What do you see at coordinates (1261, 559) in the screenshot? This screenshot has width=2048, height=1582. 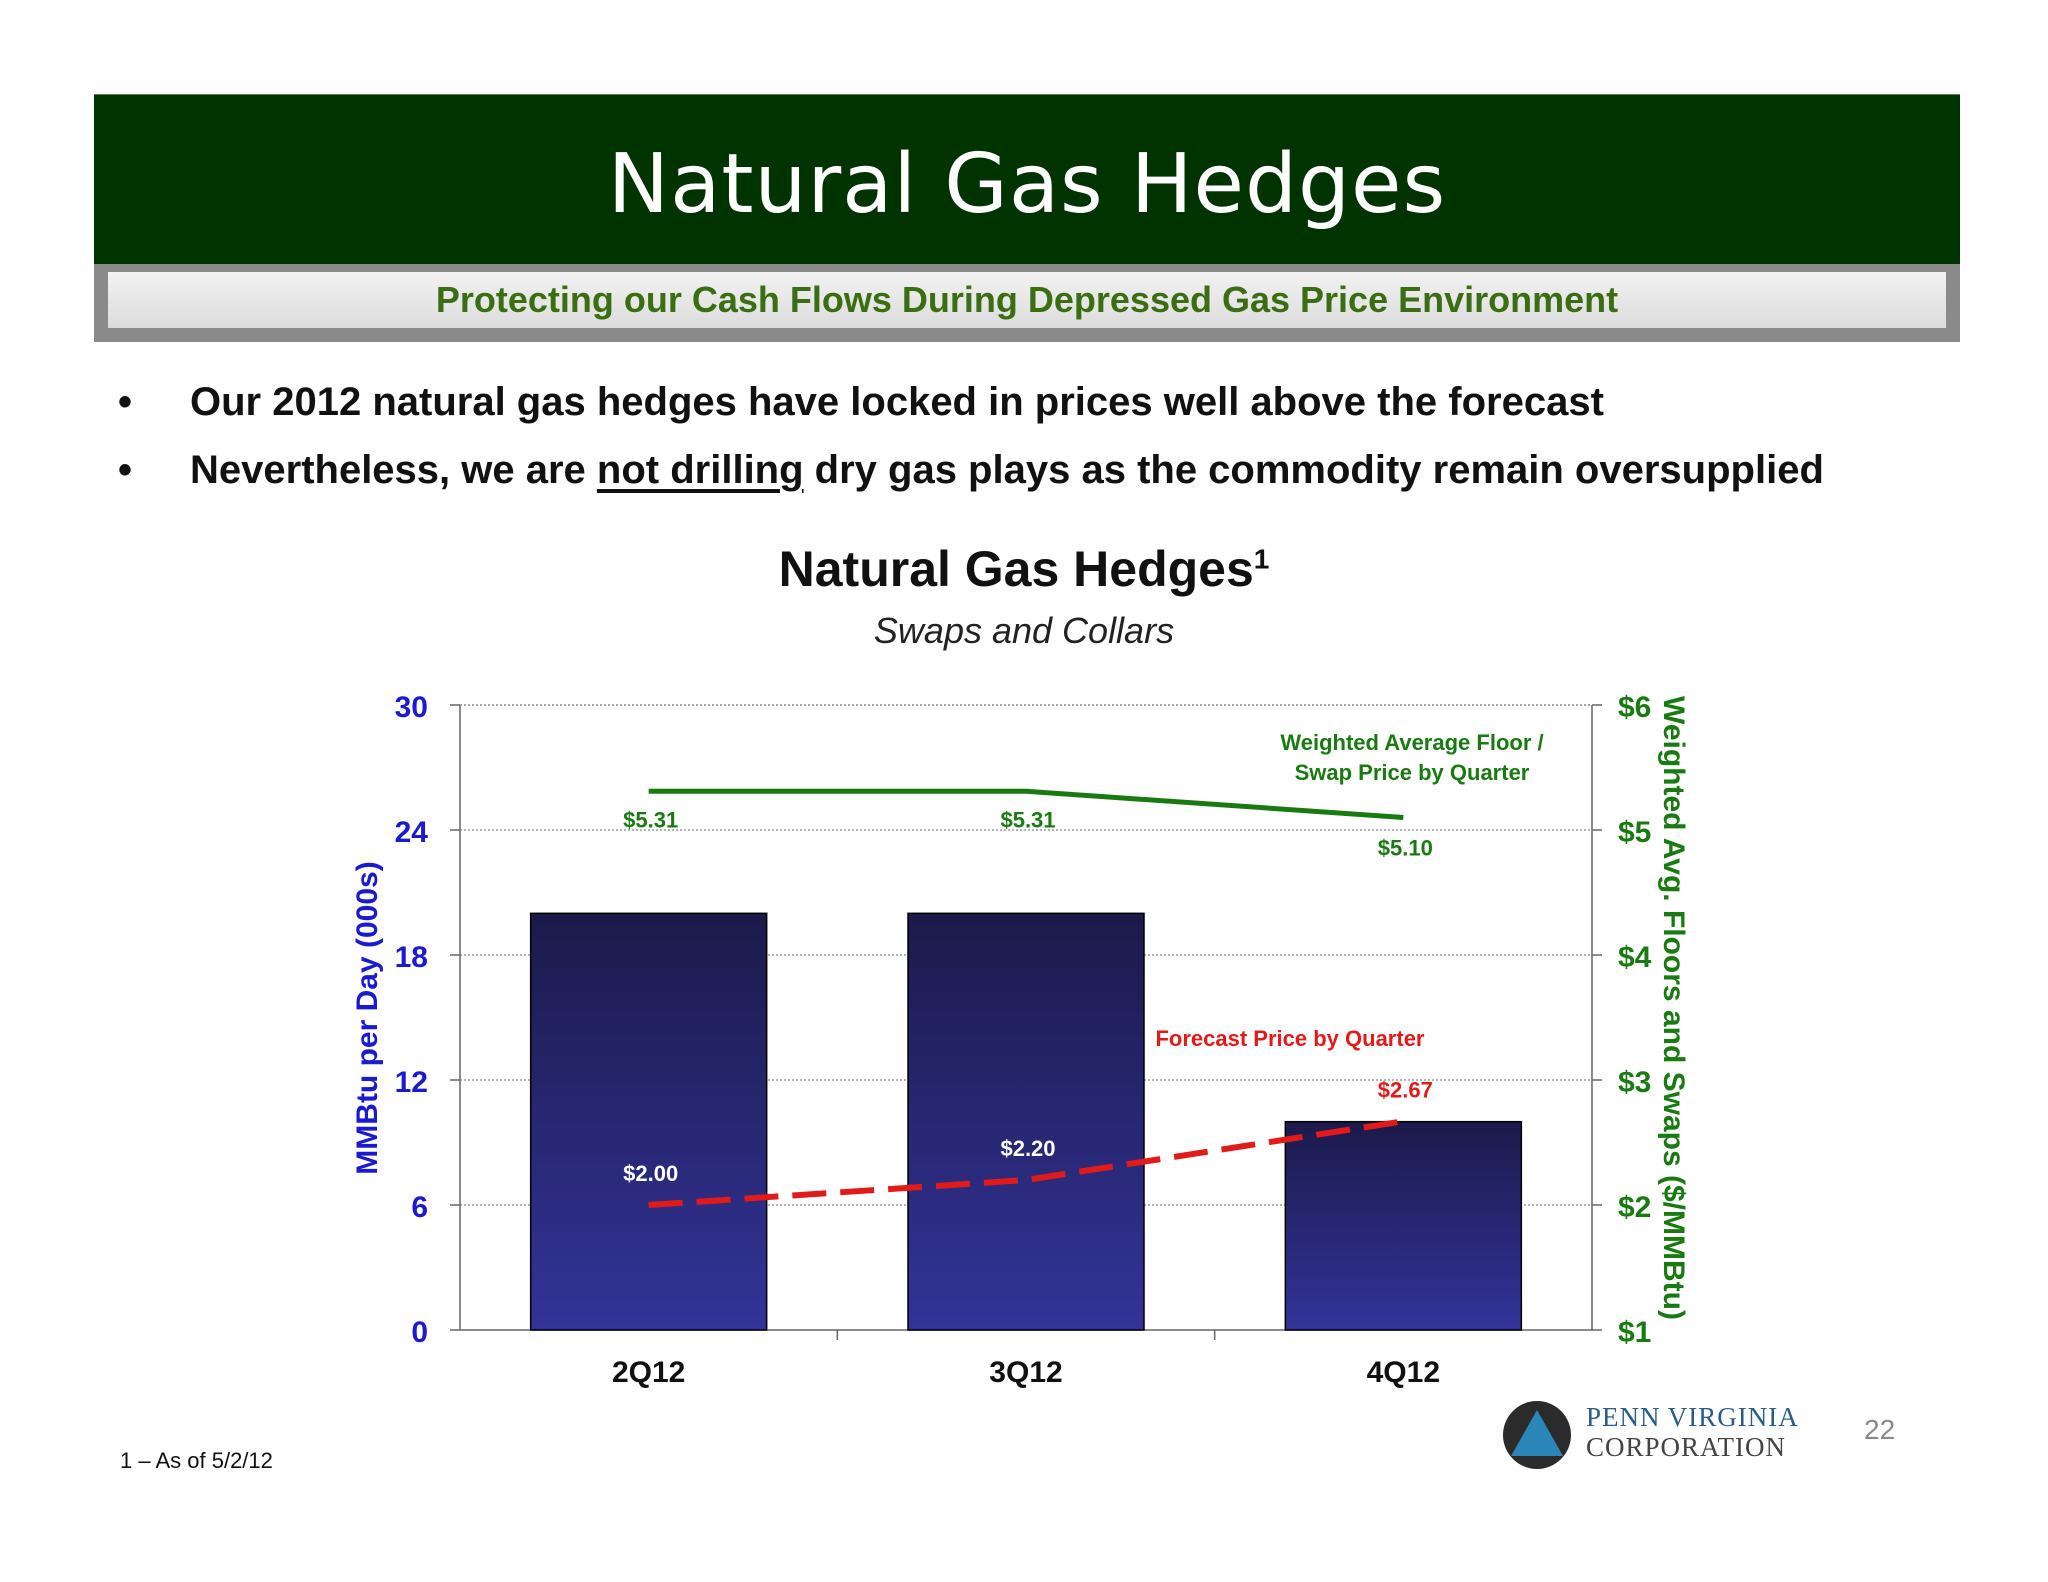 I see `chart-title-footnote-mark: 1` at bounding box center [1261, 559].